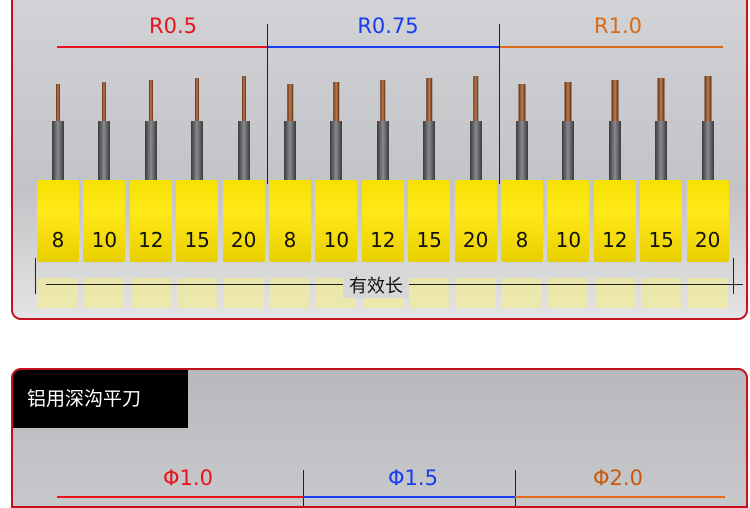  What do you see at coordinates (618, 26) in the screenshot?
I see `group-label-r10: R1.0` at bounding box center [618, 26].